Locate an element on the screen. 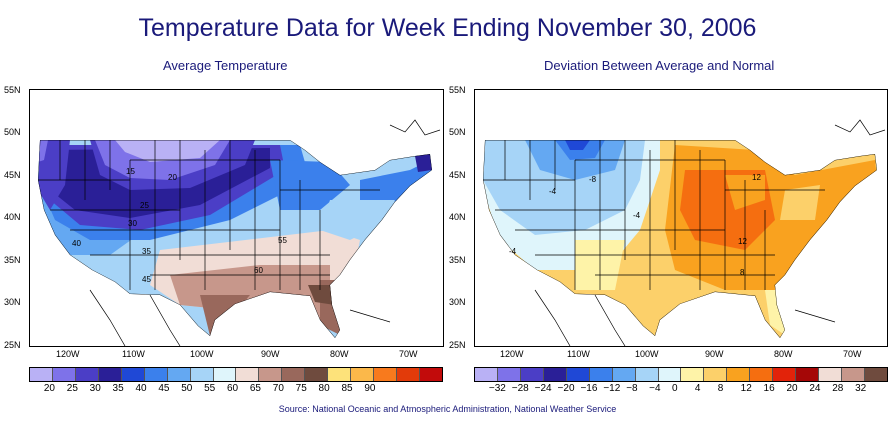 This screenshot has width=895, height=423. legend-label: 50 is located at coordinates (187, 388).